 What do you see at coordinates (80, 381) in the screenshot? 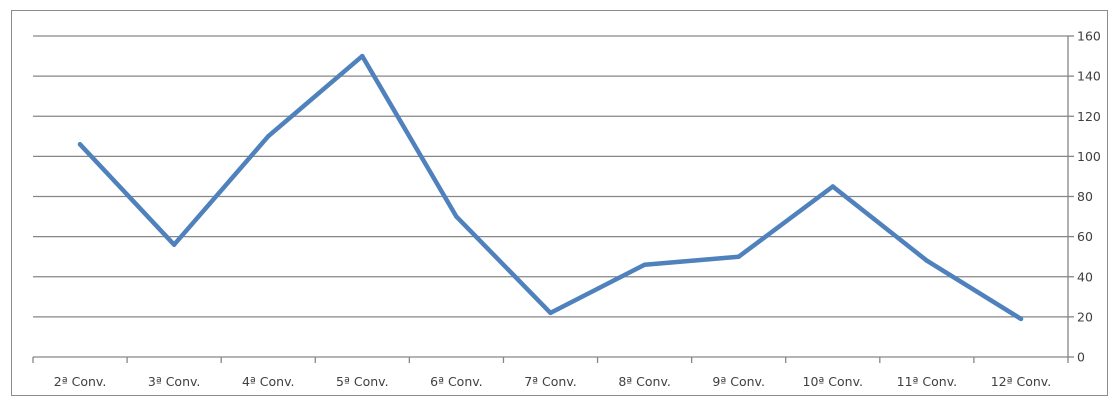
I see `x-tick-label: 2ª Conv.` at bounding box center [80, 381].